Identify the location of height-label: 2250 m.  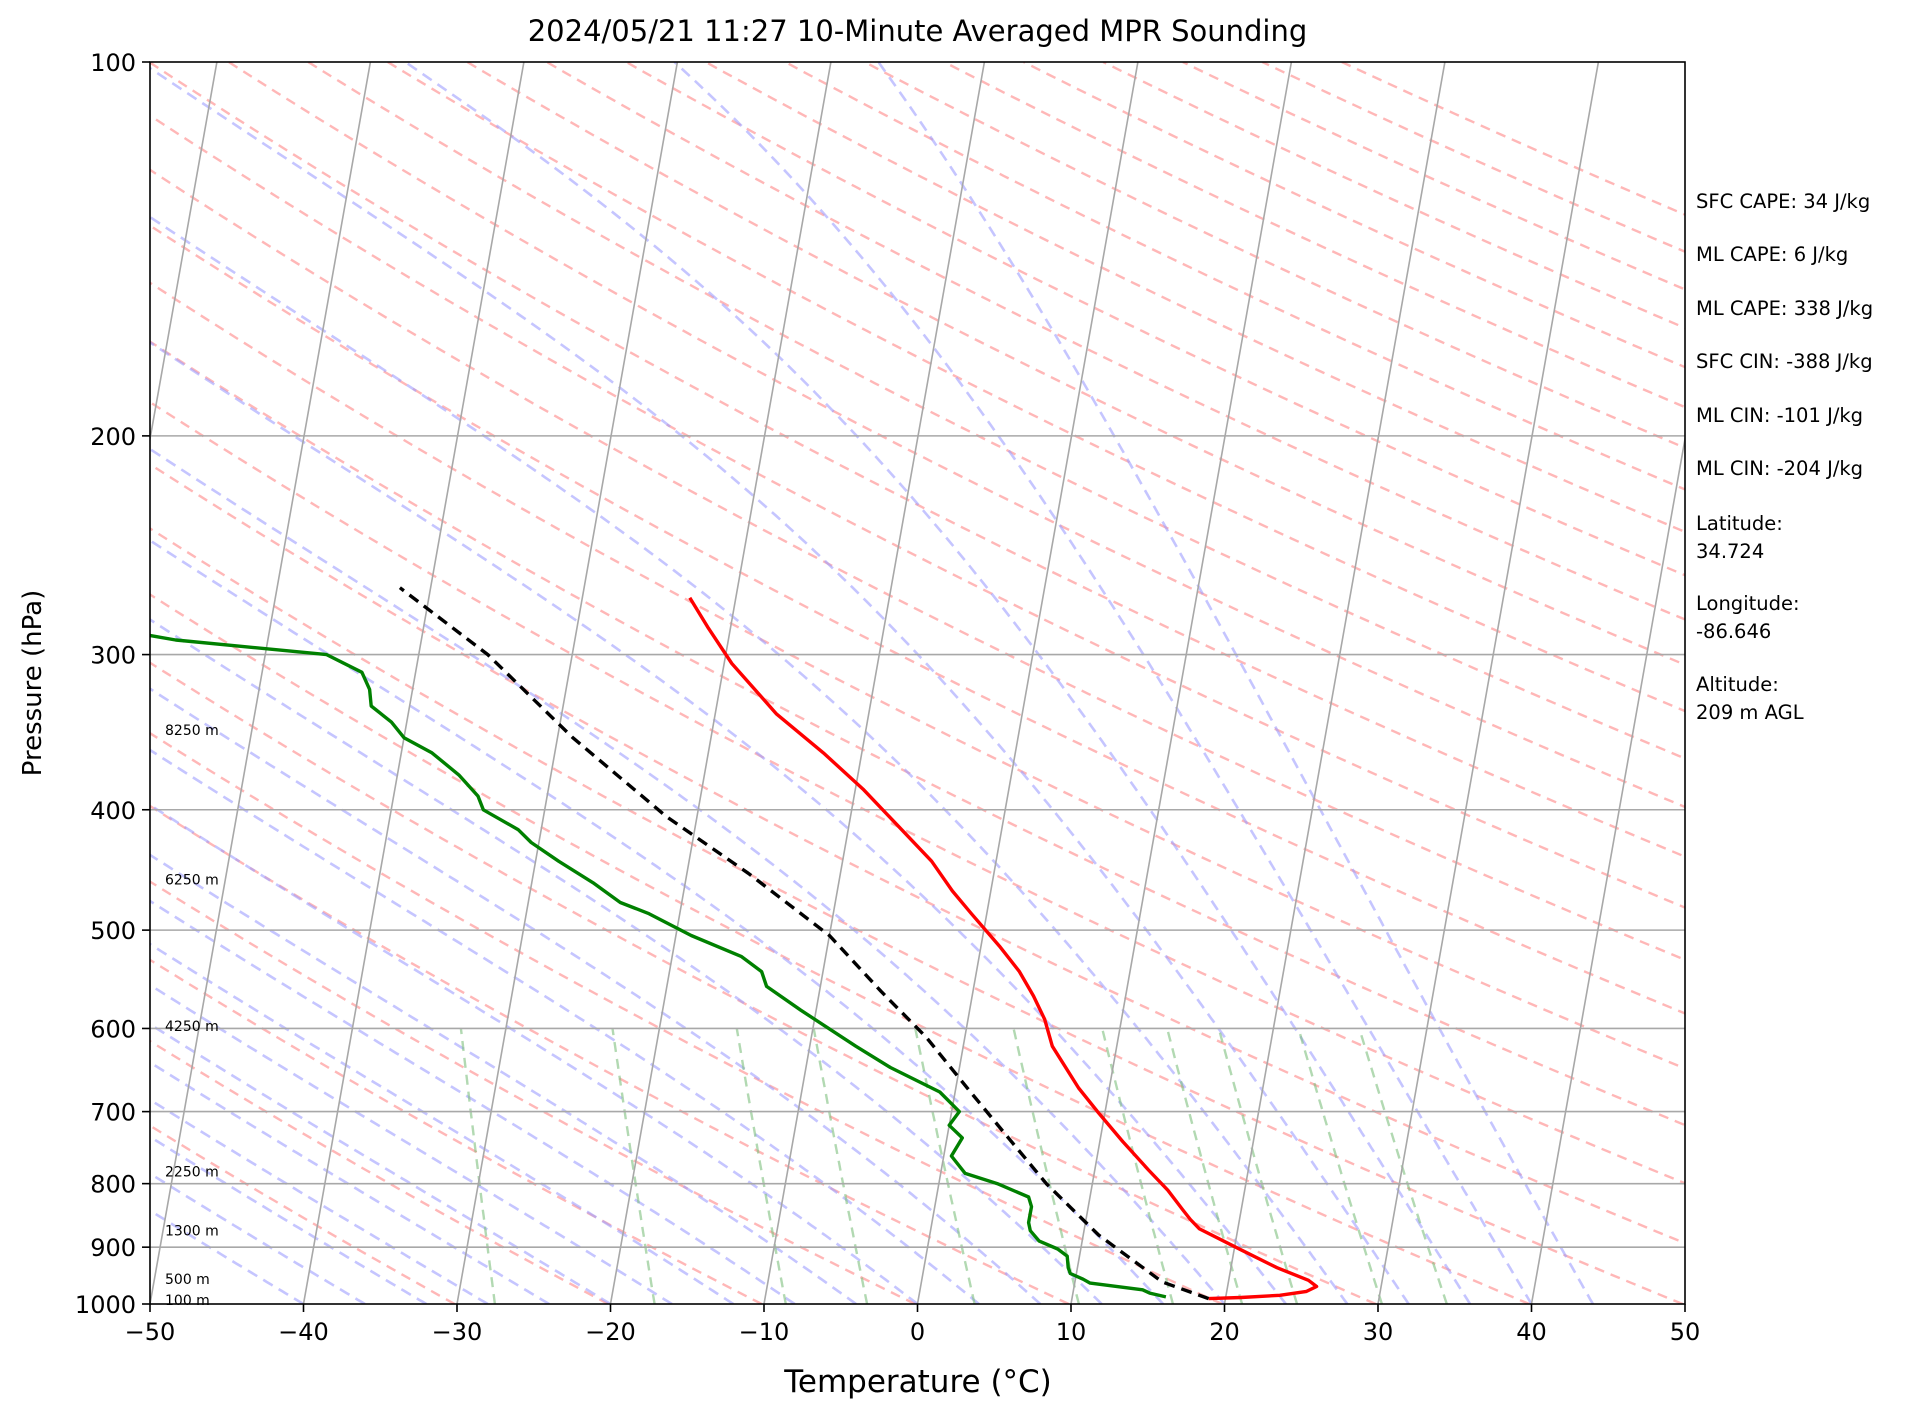
(192, 1172).